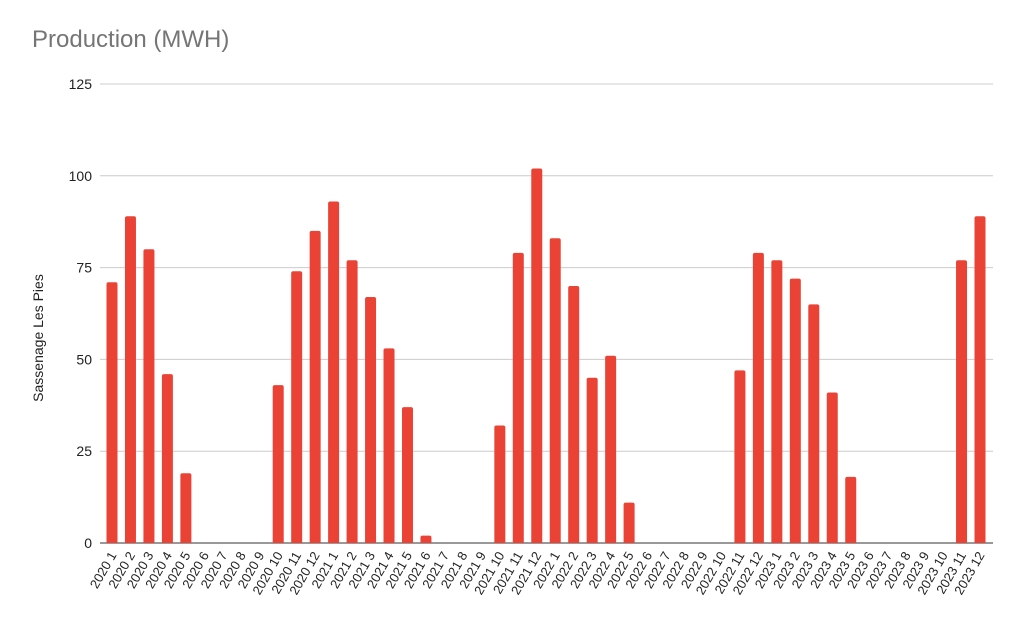 The height and width of the screenshot is (632, 1024). Describe the element at coordinates (81, 313) in the screenshot. I see `y-tick-labels: 0 25 50 75 100 125` at that location.